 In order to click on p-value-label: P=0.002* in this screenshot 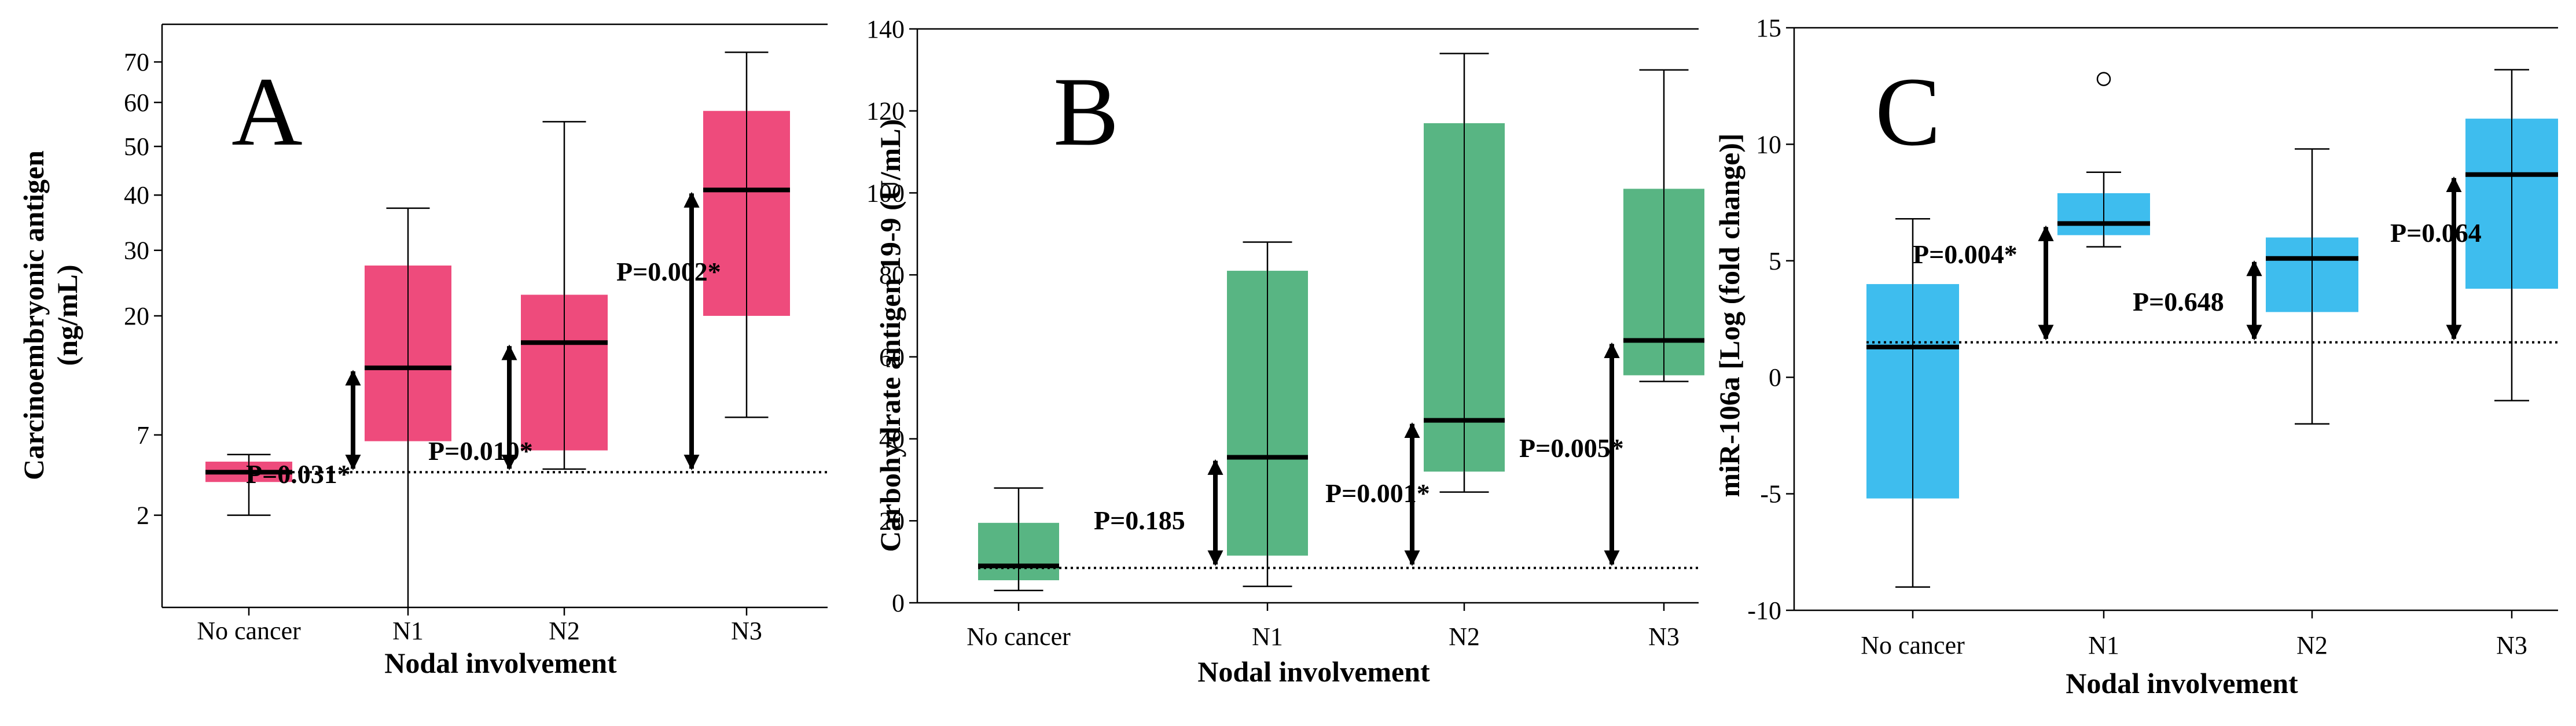, I will do `click(668, 271)`.